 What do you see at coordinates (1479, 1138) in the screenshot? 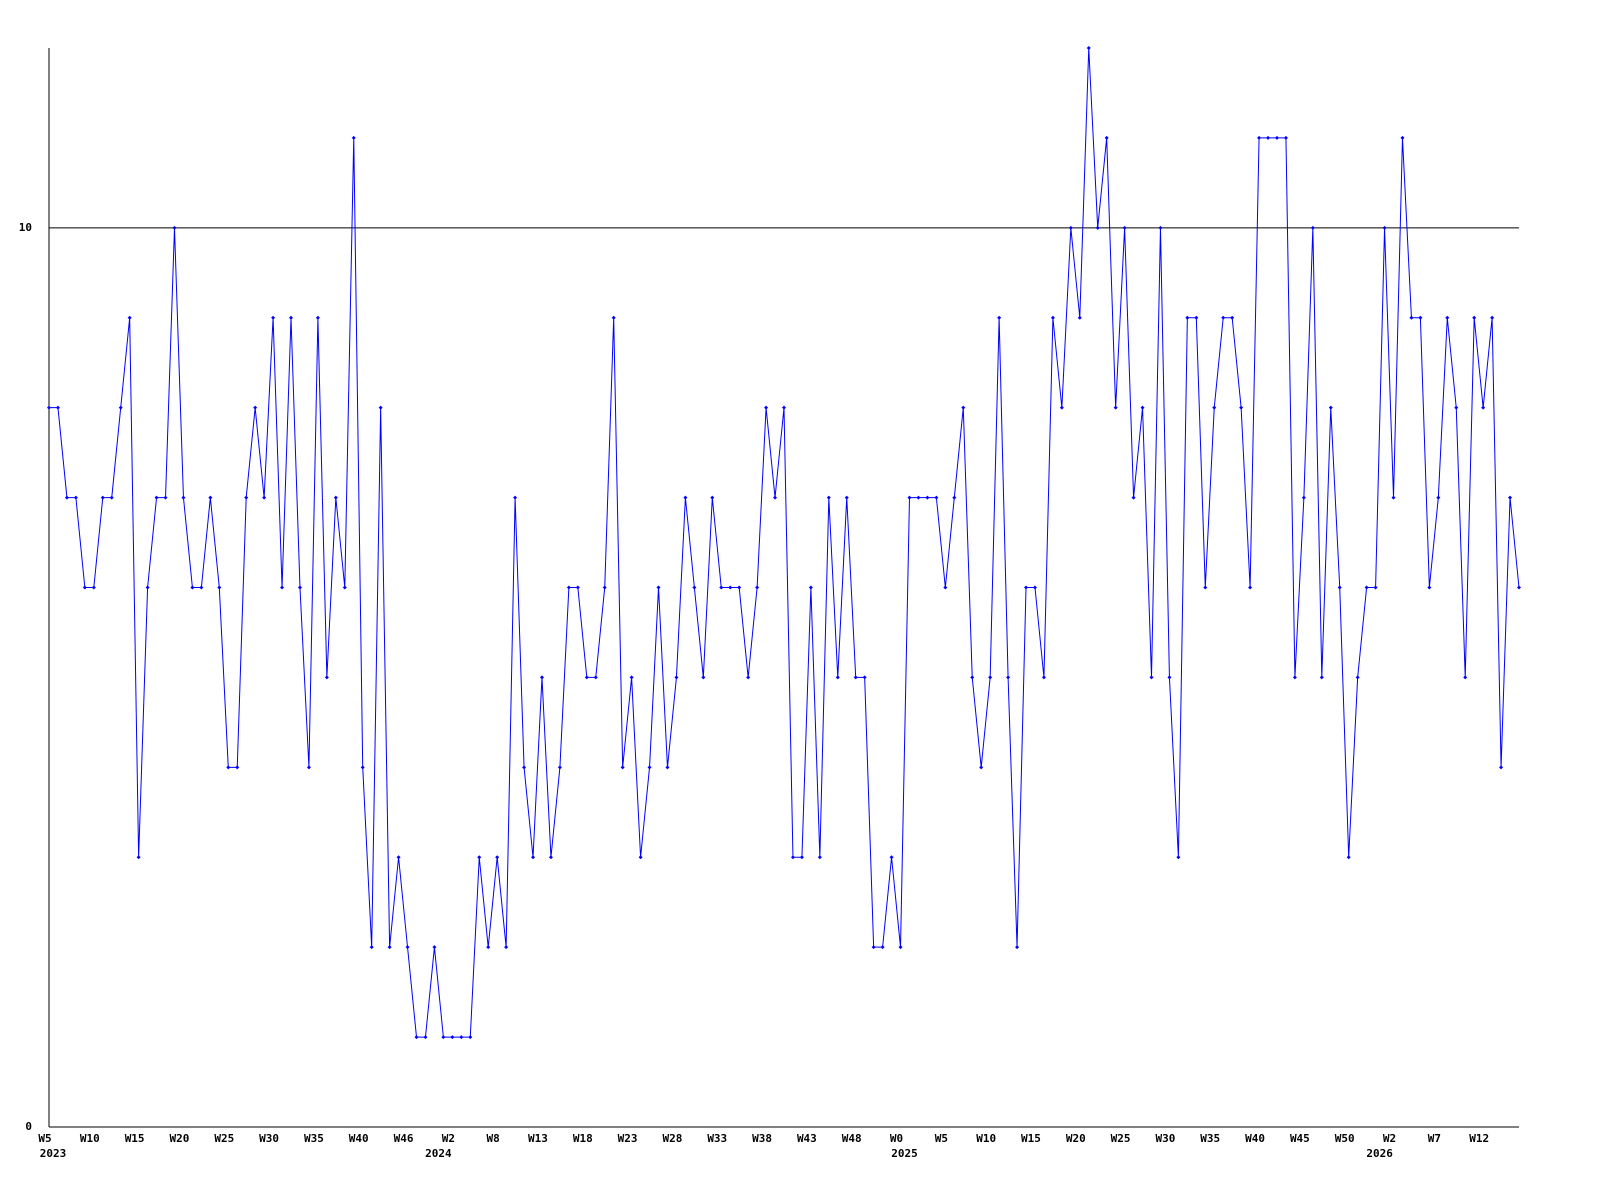
I see `x-tick-label: W12` at bounding box center [1479, 1138].